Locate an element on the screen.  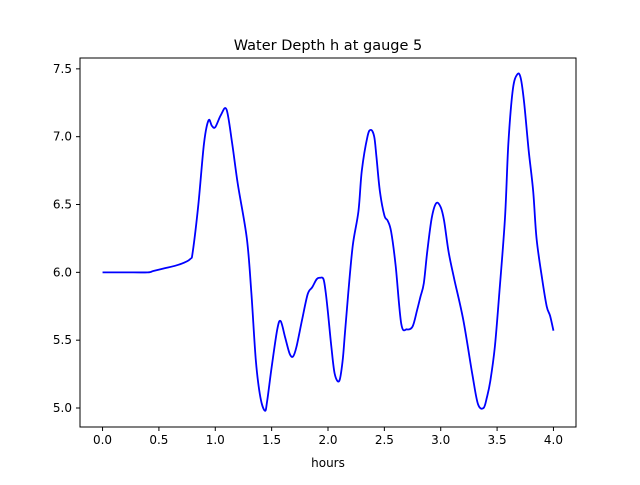
x-axis-label: hours is located at coordinates (328, 463).